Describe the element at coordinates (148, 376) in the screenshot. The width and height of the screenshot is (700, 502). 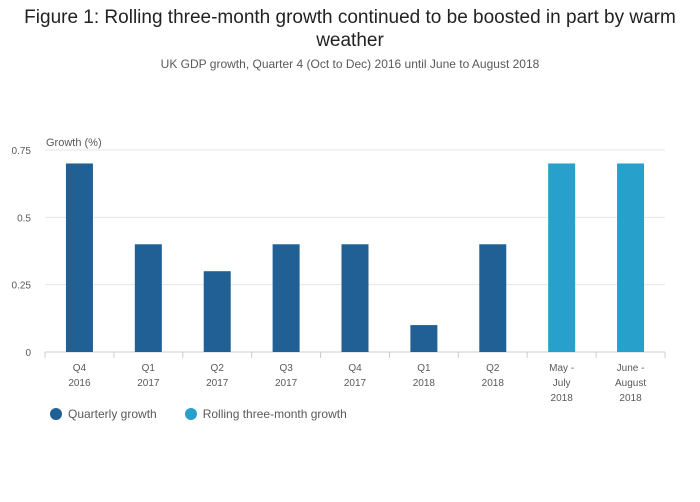
I see `x-tick-label: Q1 2017` at that location.